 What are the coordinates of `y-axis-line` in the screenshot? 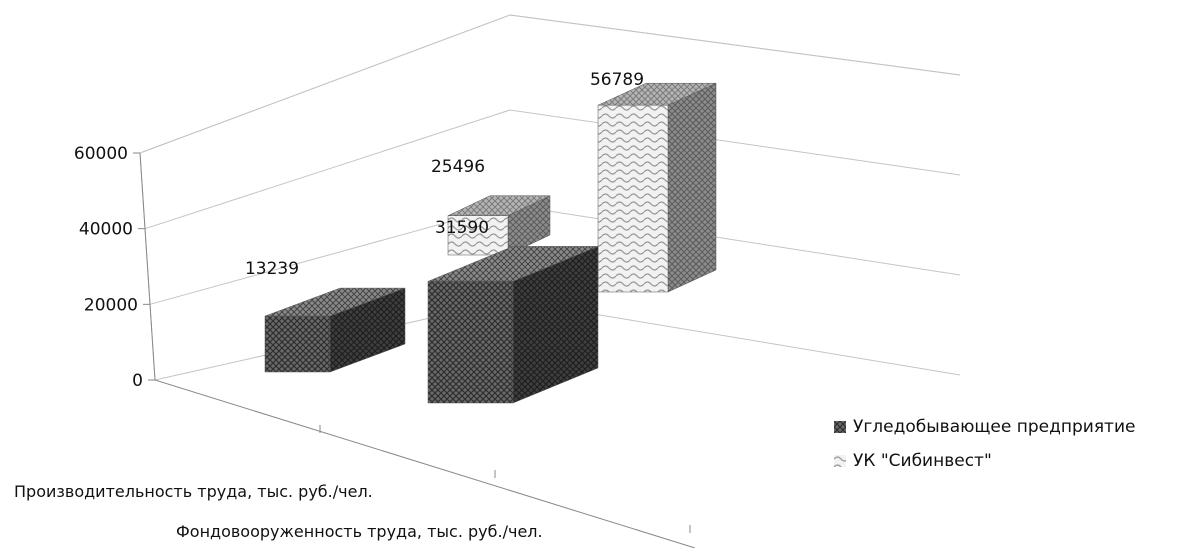 It's located at (147, 266).